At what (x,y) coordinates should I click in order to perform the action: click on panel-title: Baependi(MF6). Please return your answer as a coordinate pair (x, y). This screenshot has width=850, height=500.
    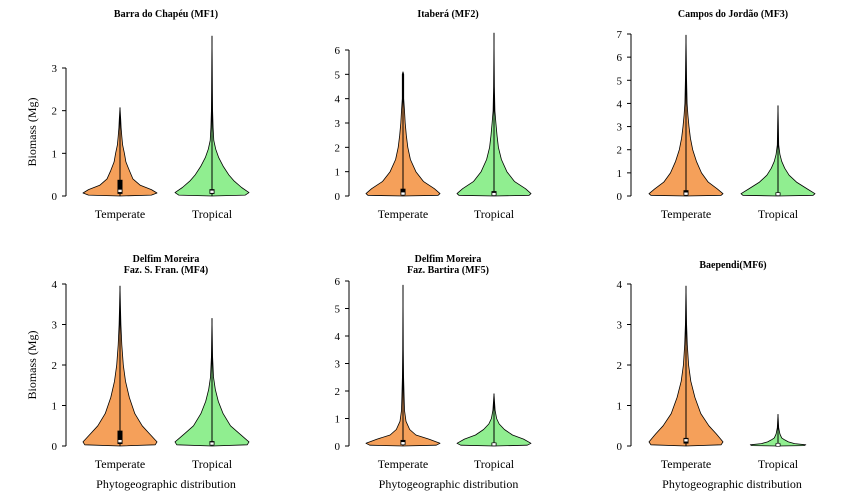
    Looking at the image, I should click on (732, 265).